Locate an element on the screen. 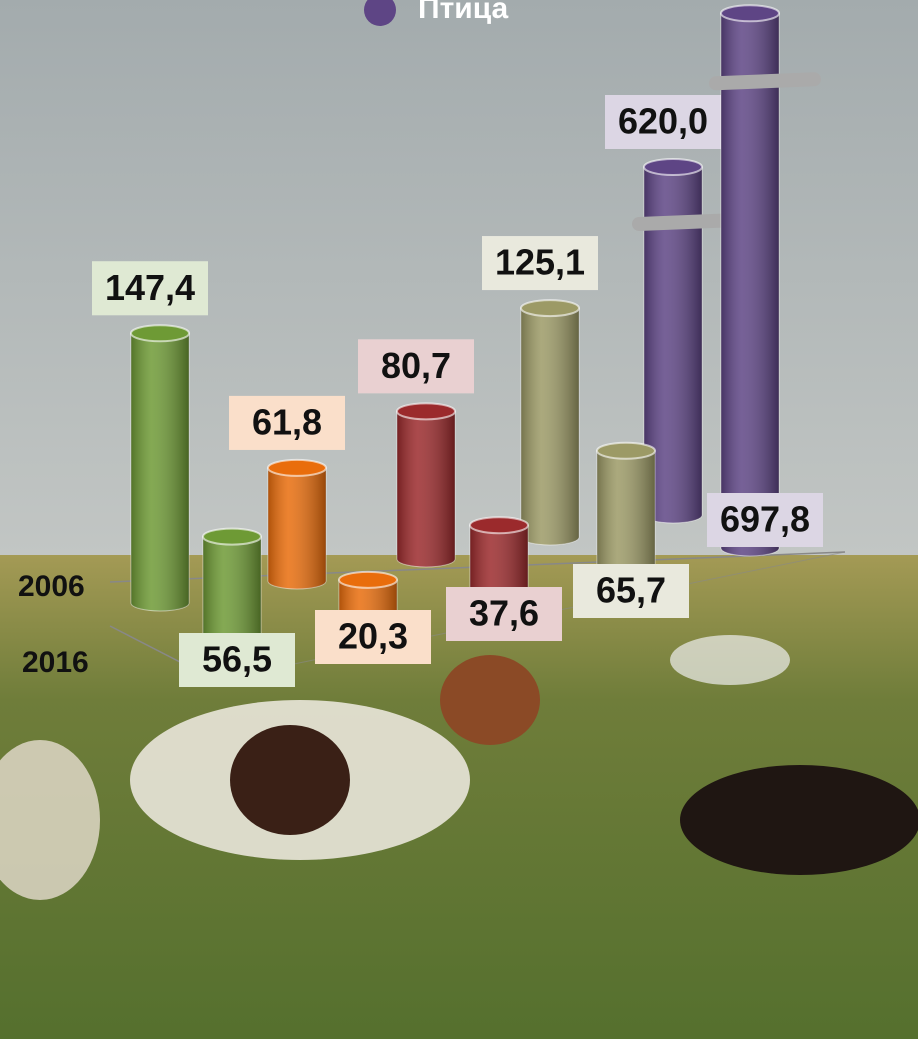  value-label: 147,4 is located at coordinates (150, 287).